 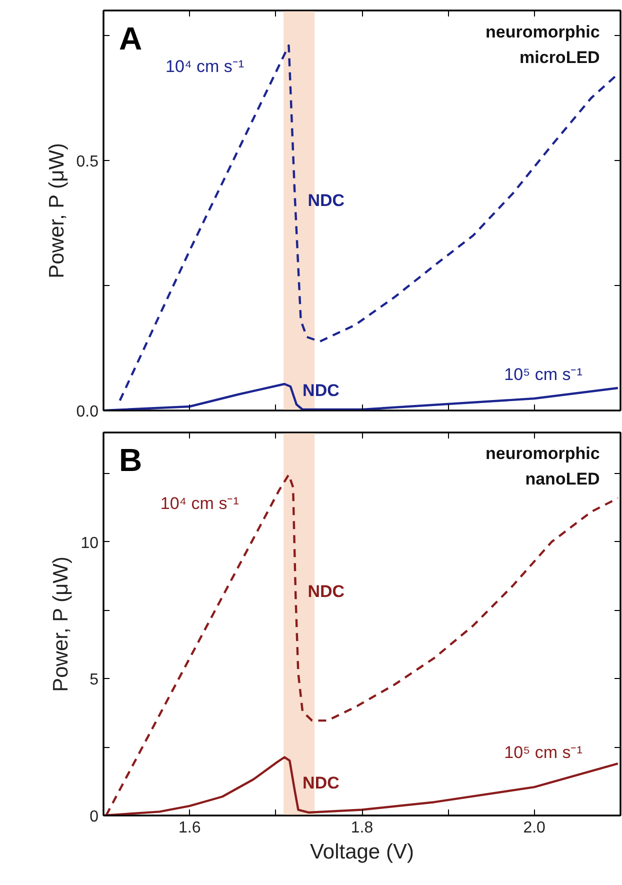 What do you see at coordinates (543, 466) in the screenshot?
I see `text: neuromorphic nanoLED` at bounding box center [543, 466].